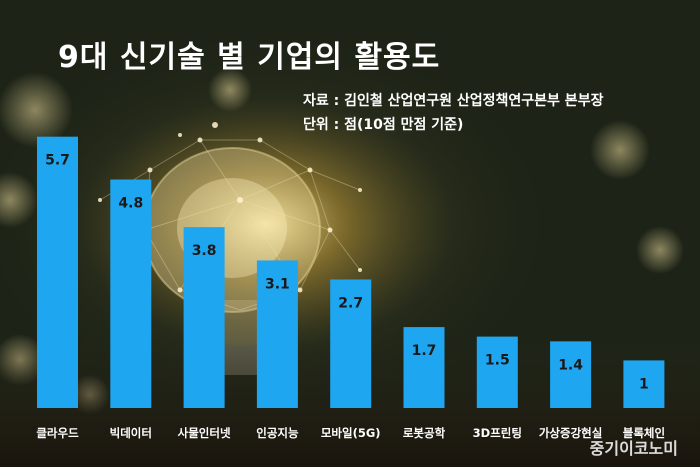 Image resolution: width=700 pixels, height=467 pixels. I want to click on category-label-3: 사물인터넷, so click(204, 433).